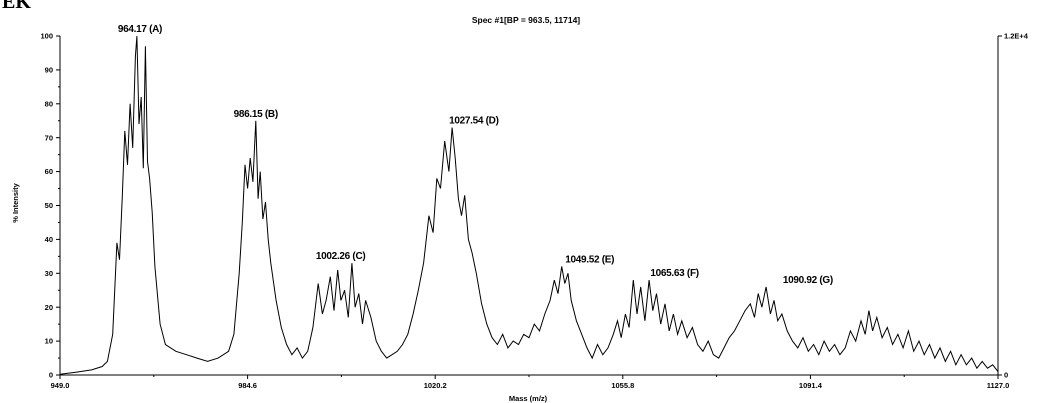 The image size is (1037, 403). Describe the element at coordinates (622, 385) in the screenshot. I see `x-tick-label: 1055.8` at that location.